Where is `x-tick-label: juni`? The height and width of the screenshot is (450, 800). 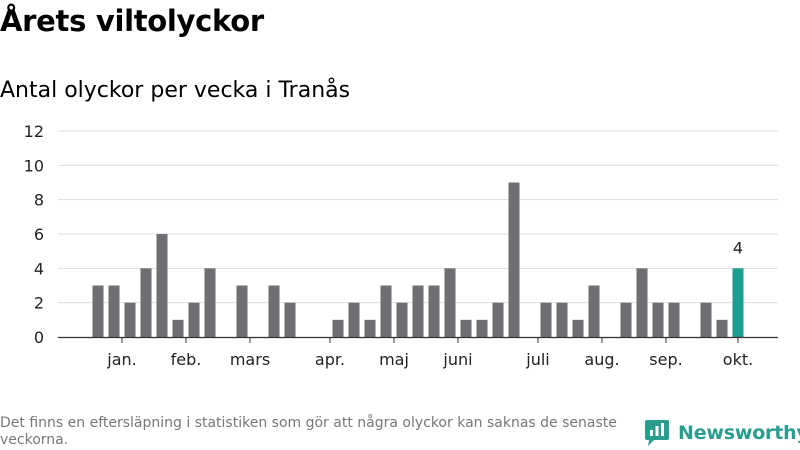
x-tick-label: juni is located at coordinates (457, 359).